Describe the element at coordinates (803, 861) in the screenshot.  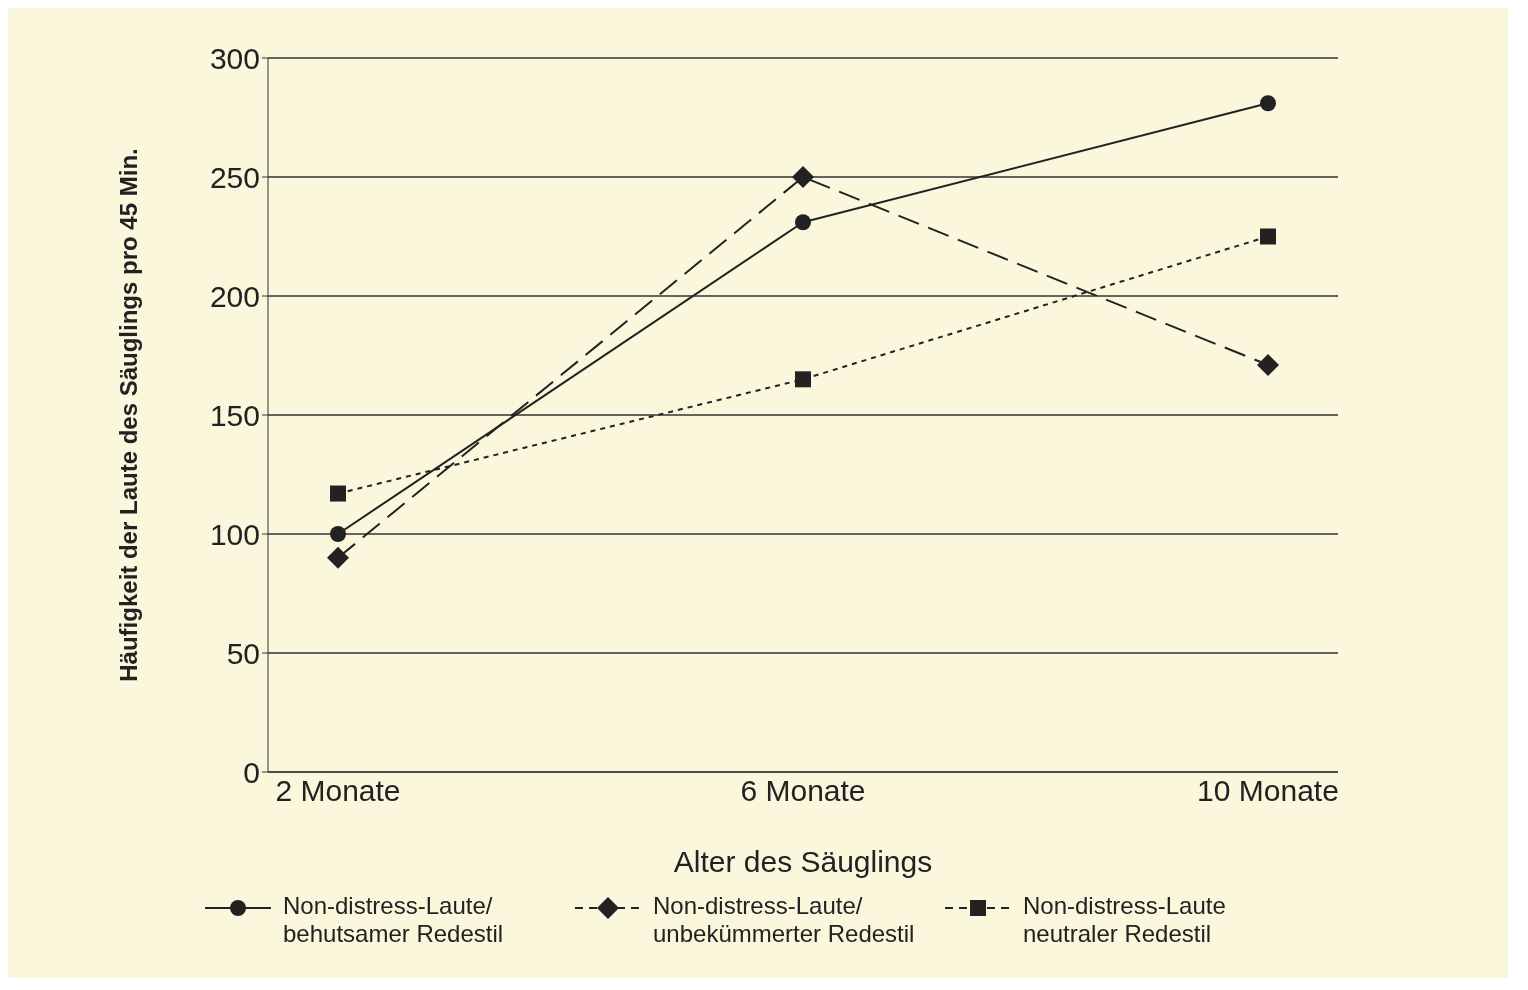
I see `x-axis-title: Alter des Säuglings` at that location.